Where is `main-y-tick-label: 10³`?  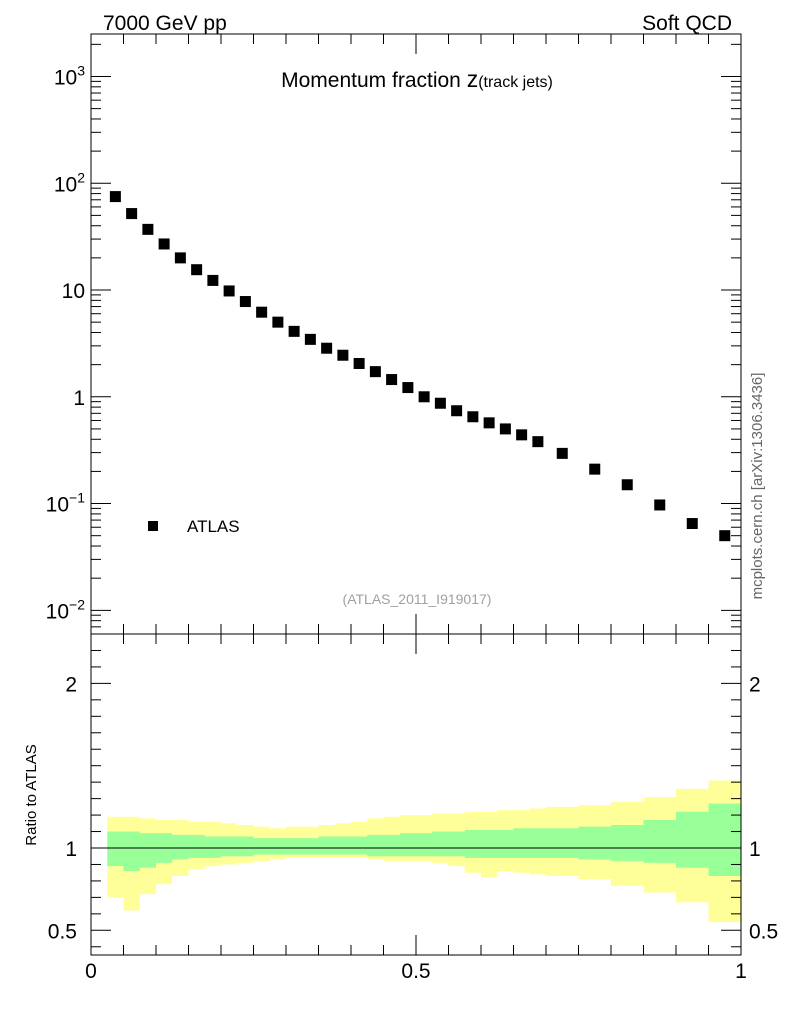
main-y-tick-label: 10³ is located at coordinates (69, 75).